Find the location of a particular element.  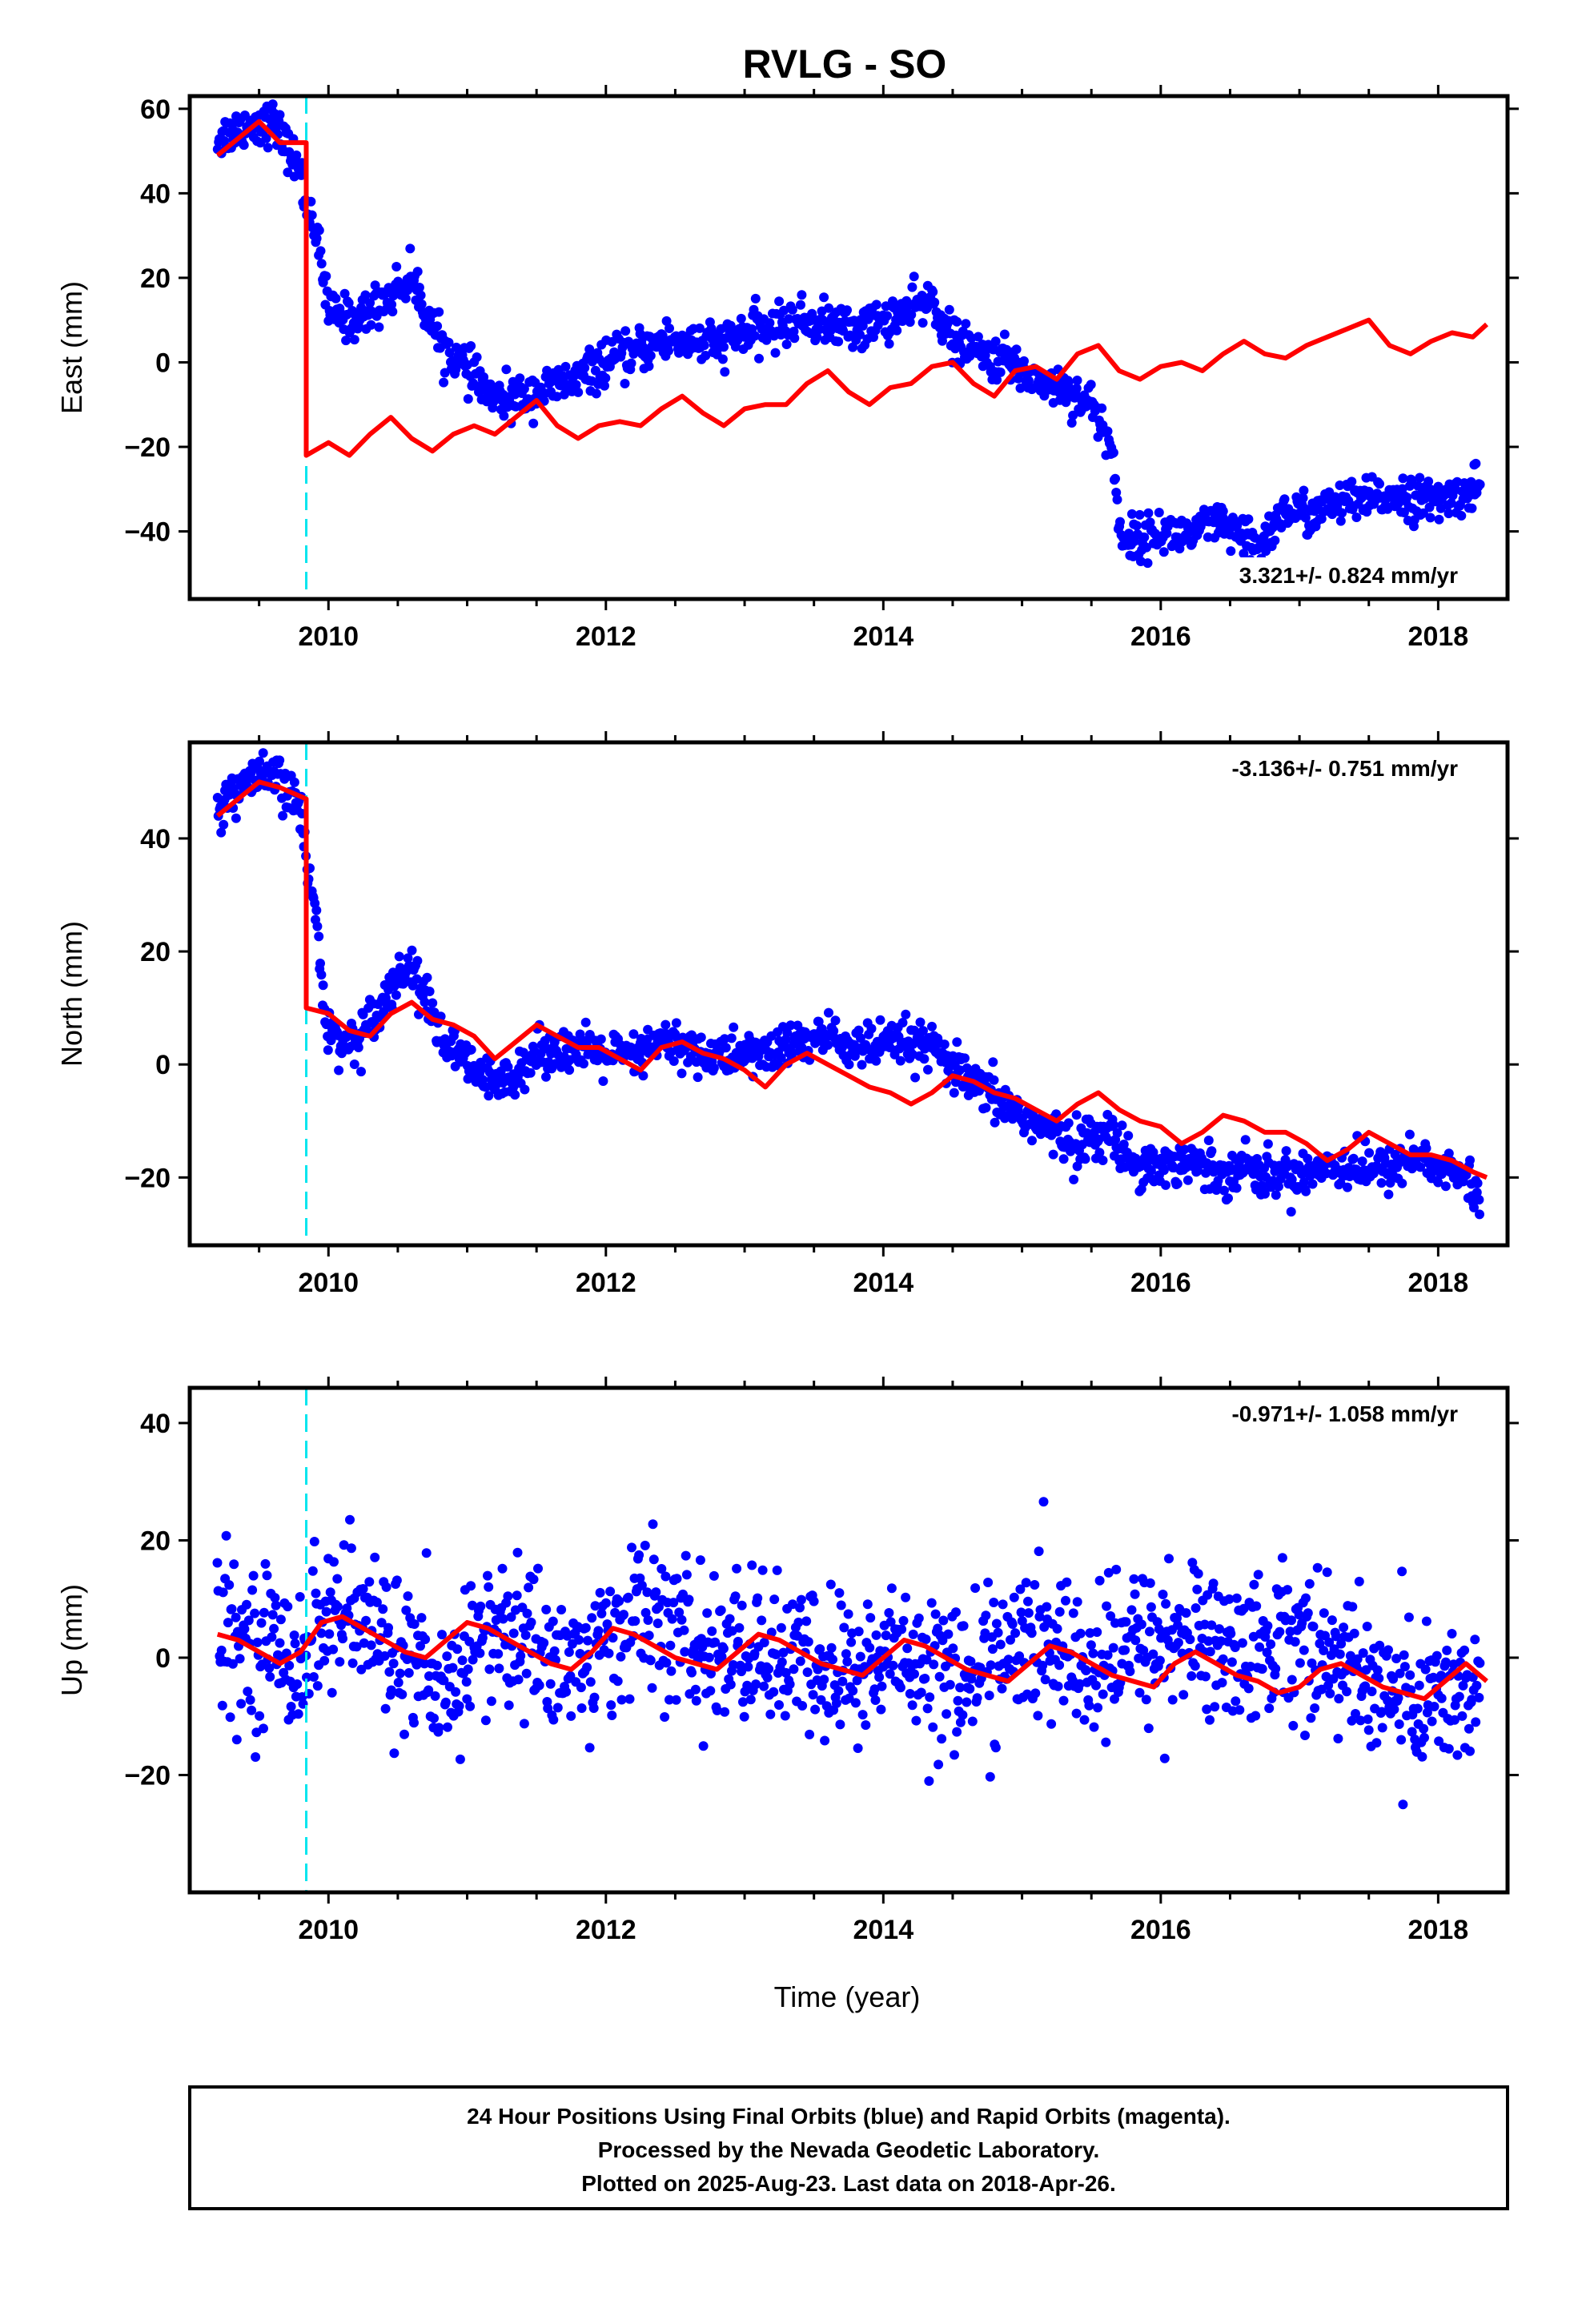

rate-label-east: 3.321+/- 0.824 mm/yr is located at coordinates (1349, 575).